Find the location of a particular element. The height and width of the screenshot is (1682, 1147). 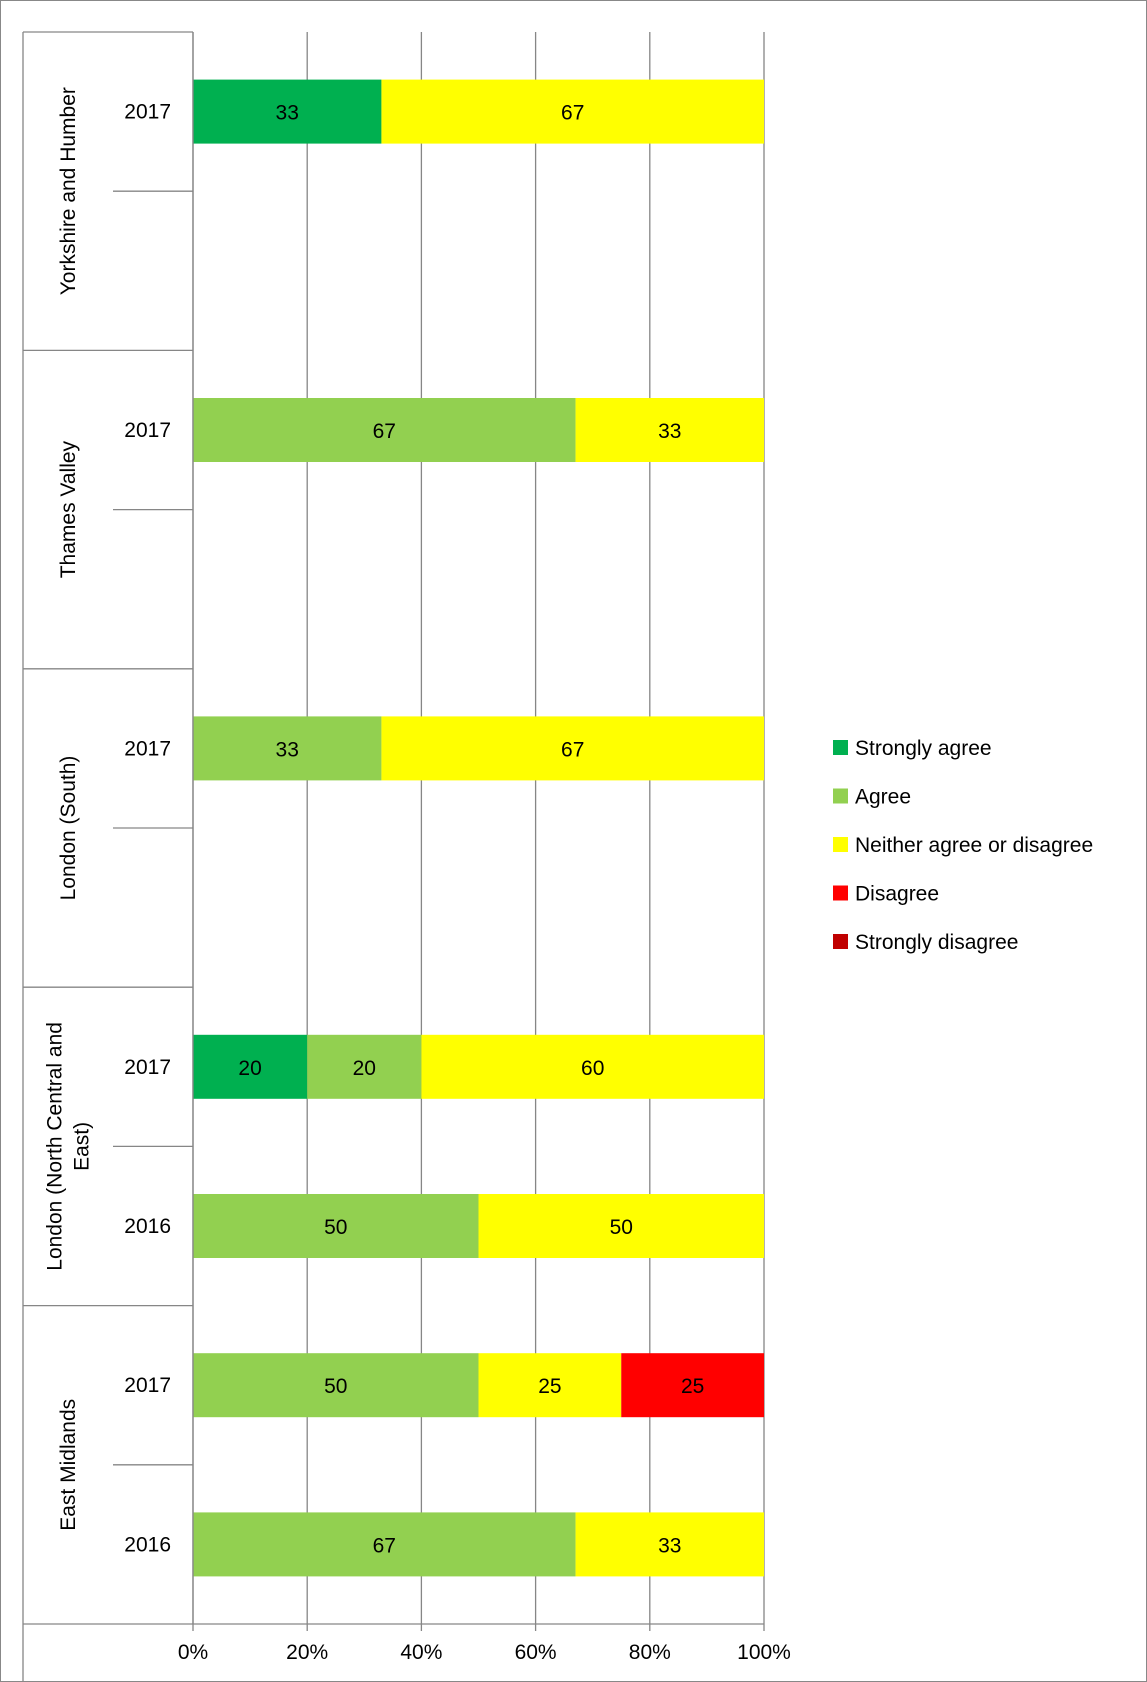

group-label-london-north-central-and-east: London (North Central and East) is located at coordinates (69, 1146).